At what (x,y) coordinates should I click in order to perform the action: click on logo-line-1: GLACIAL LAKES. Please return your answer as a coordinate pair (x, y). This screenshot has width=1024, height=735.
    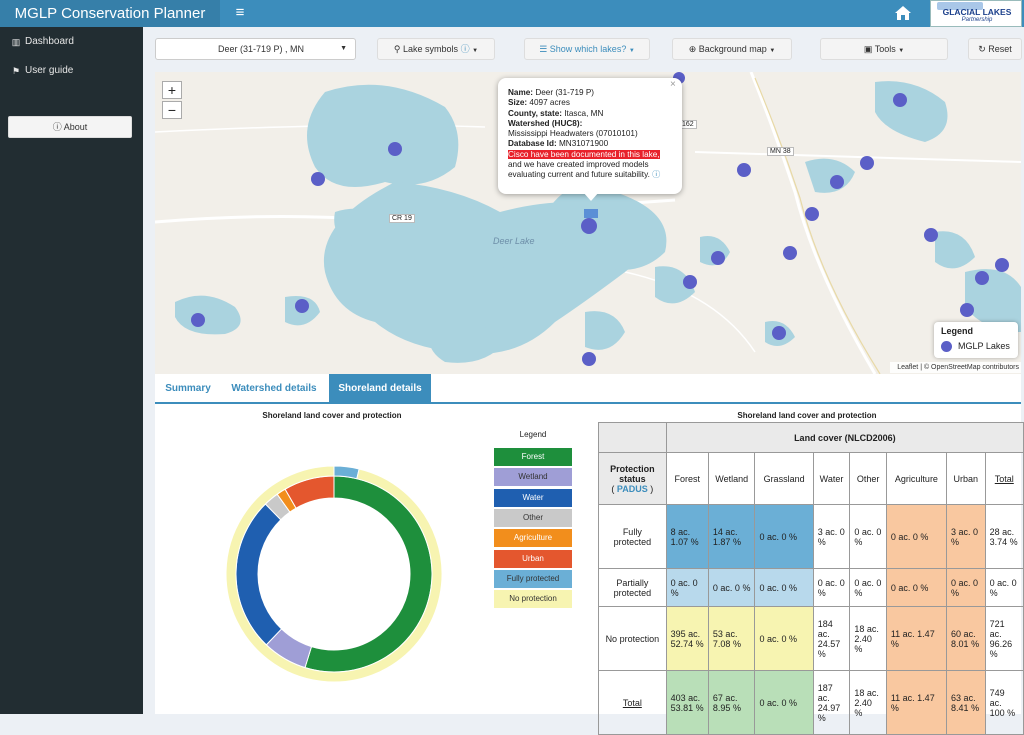
    Looking at the image, I should click on (977, 12).